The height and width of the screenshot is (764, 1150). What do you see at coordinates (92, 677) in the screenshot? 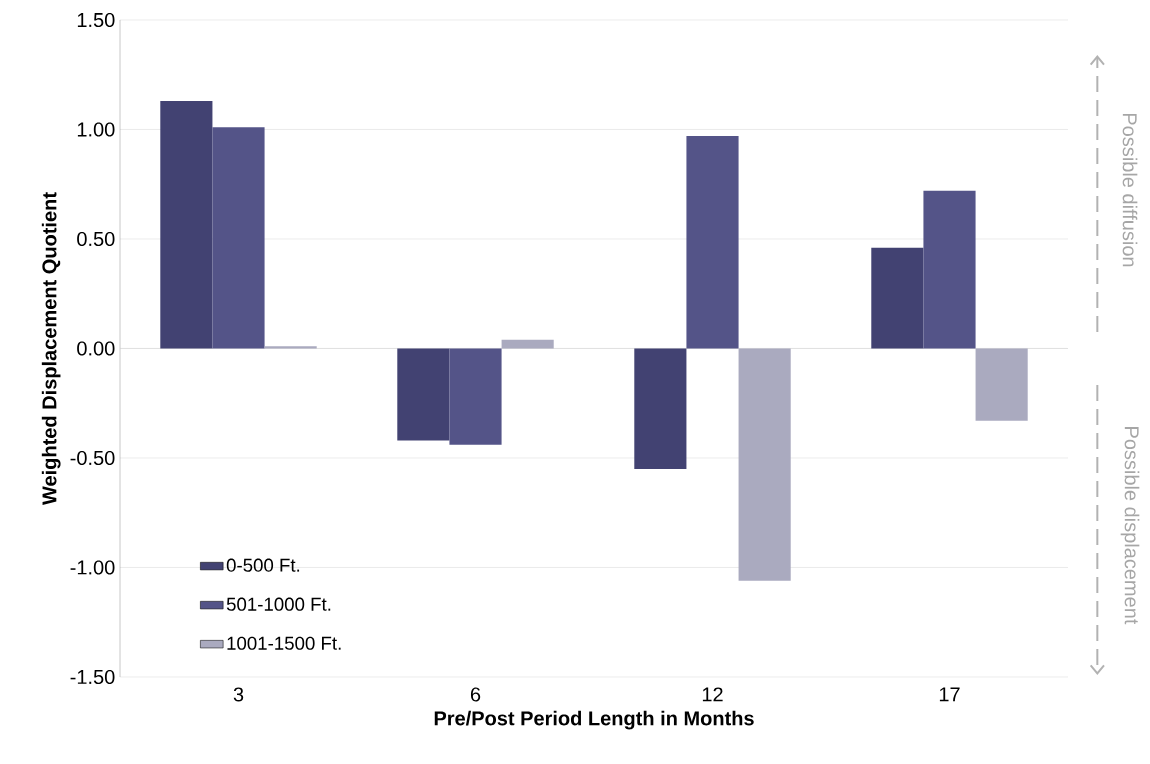
I see `y-tick-label: -1.50` at bounding box center [92, 677].